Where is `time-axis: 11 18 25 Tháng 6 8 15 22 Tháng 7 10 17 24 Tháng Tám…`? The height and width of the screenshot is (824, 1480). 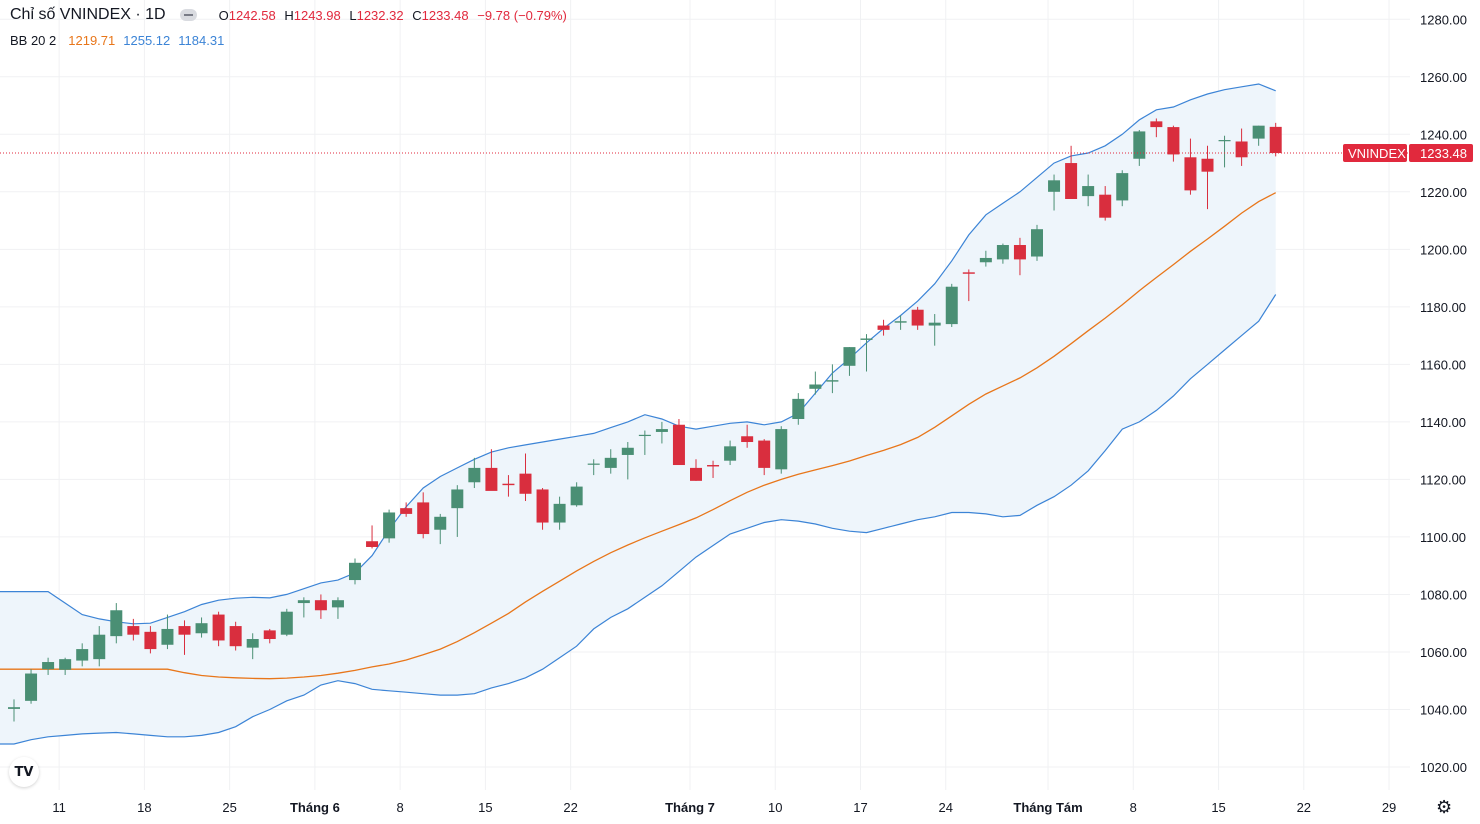 time-axis: 11 18 25 Tháng 6 8 15 22 Tháng 7 10 17 24 Tháng Tám… is located at coordinates (724, 807).